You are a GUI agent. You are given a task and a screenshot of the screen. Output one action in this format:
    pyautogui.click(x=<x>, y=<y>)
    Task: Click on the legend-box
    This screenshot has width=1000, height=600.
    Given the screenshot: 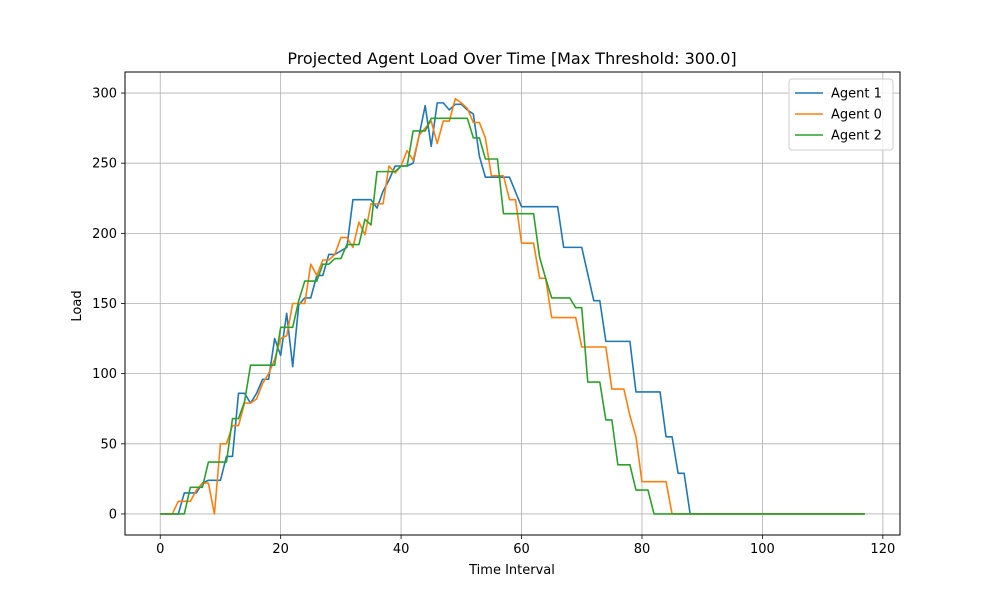 What is the action you would take?
    pyautogui.click(x=841, y=114)
    